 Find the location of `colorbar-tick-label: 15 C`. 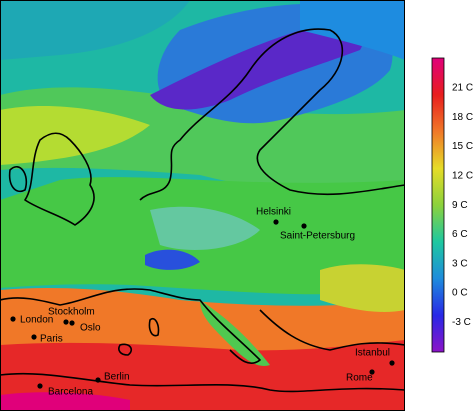

colorbar-tick-label: 15 C is located at coordinates (462, 146).